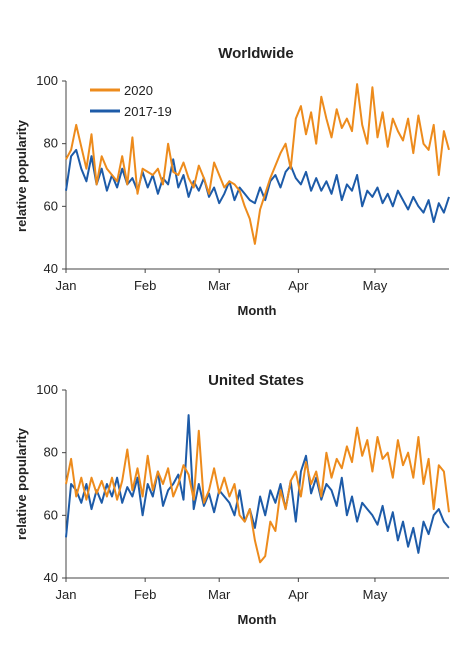 The height and width of the screenshot is (647, 467). I want to click on legend-label-2017-19: 2017-19, so click(148, 111).